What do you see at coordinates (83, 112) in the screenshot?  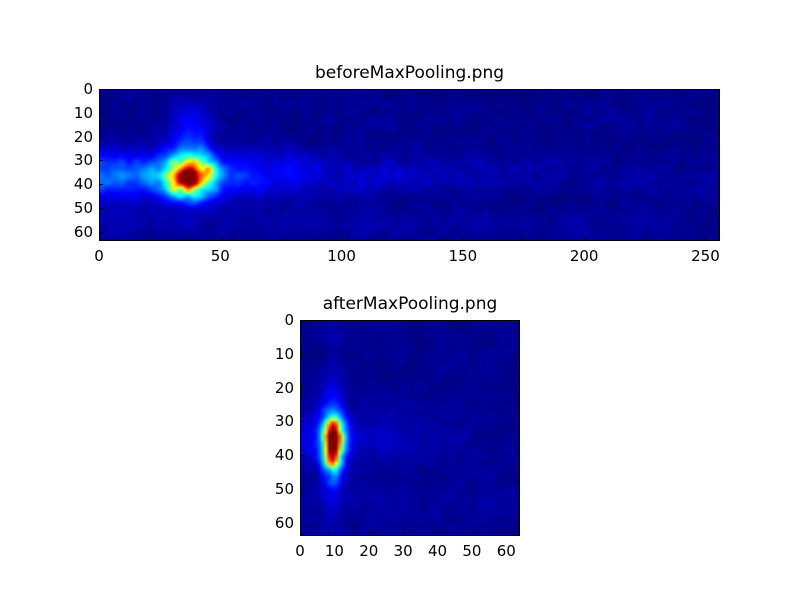 I see `y-ticklabel-before-max-pooling: 10` at bounding box center [83, 112].